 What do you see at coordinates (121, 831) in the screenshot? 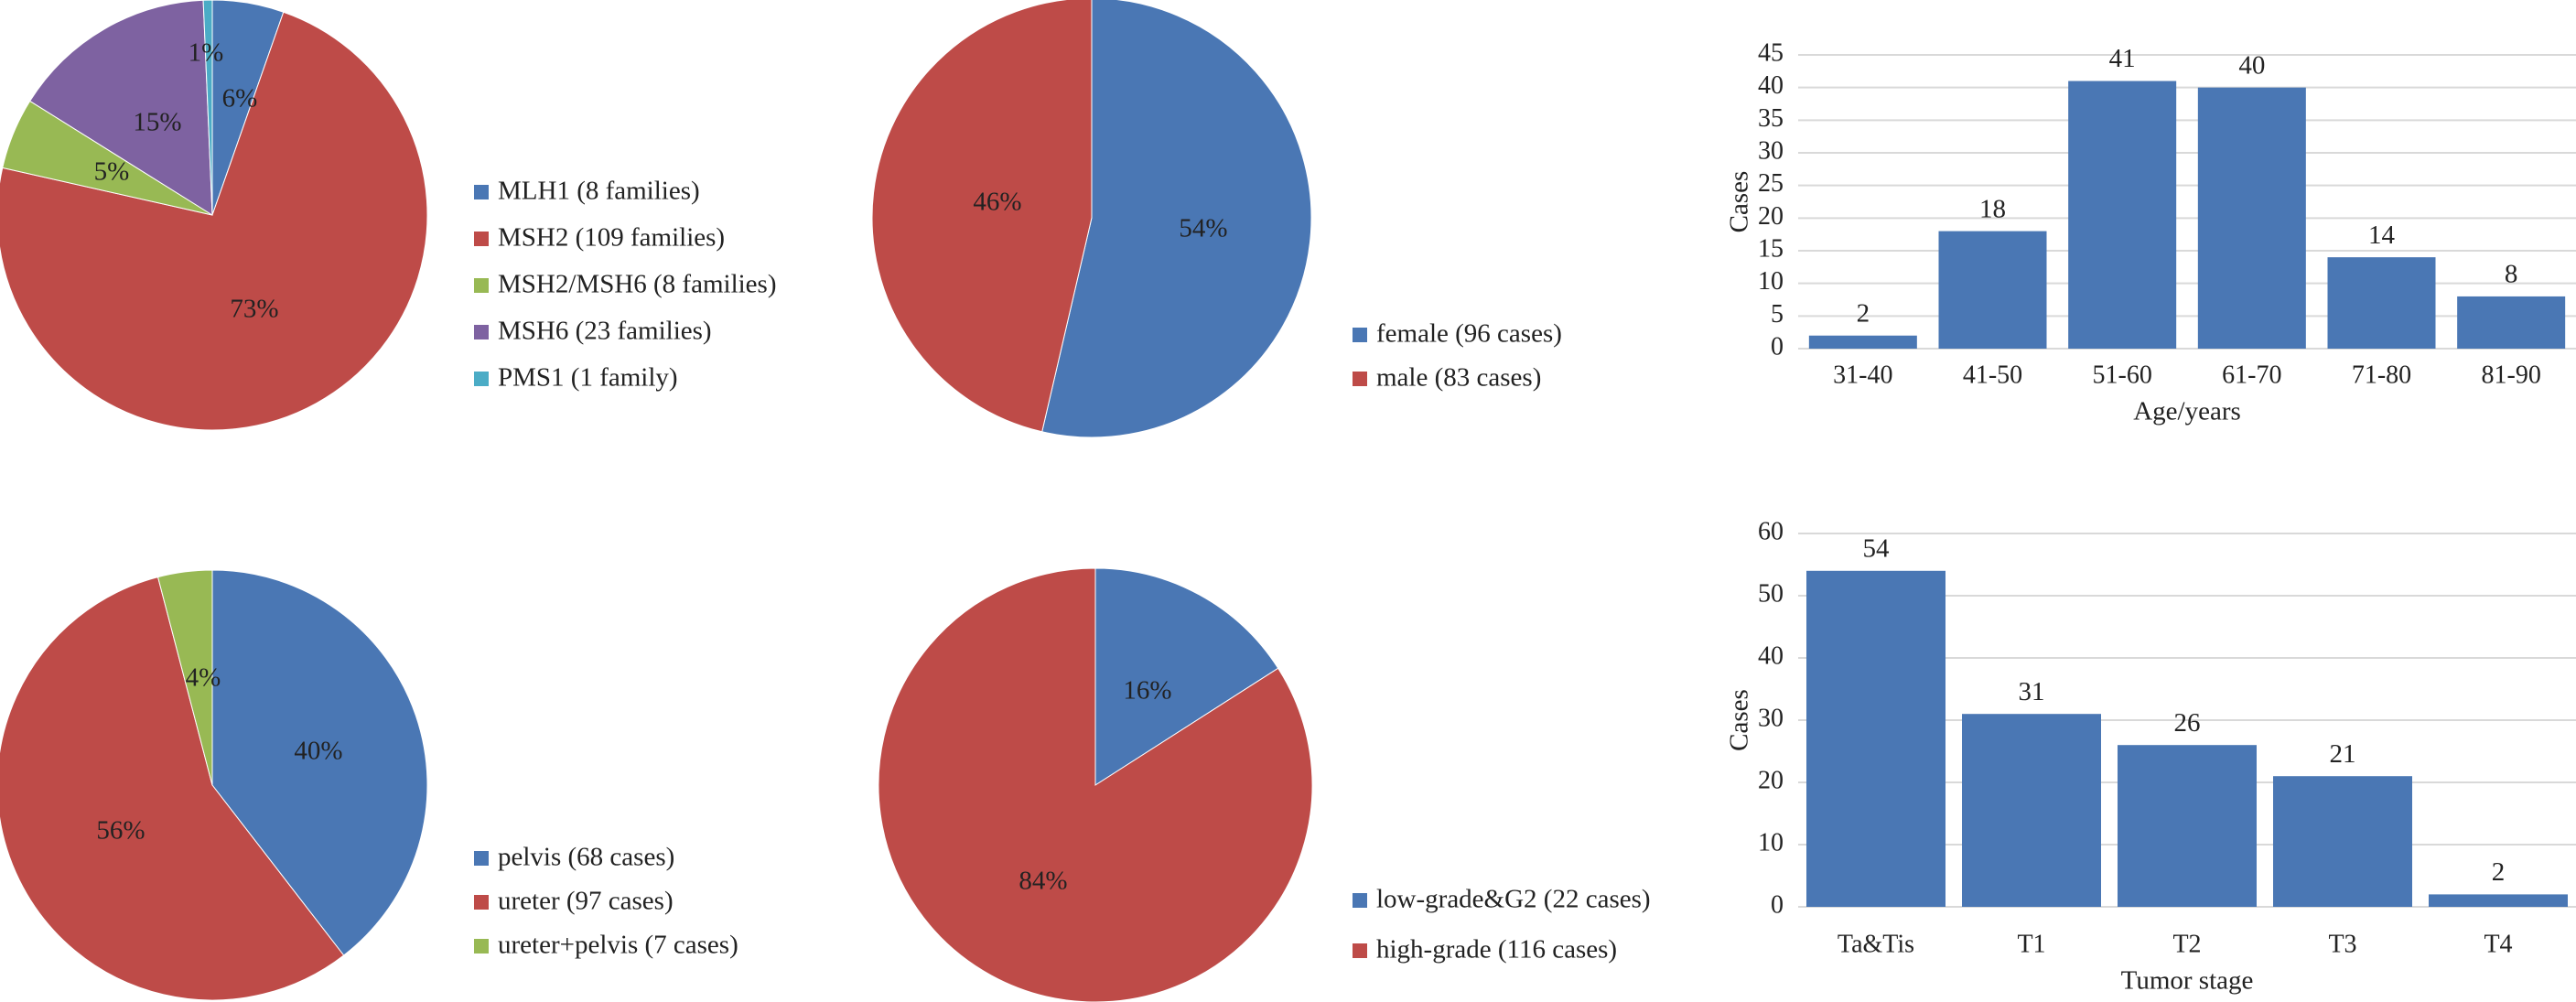
I see `pie-percent-label: 56%` at bounding box center [121, 831].